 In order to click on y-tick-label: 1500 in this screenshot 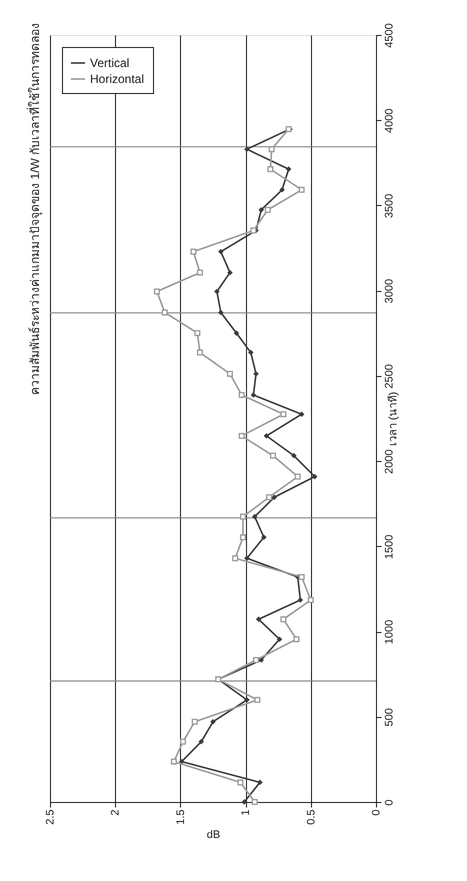, I will do `click(390, 547)`.